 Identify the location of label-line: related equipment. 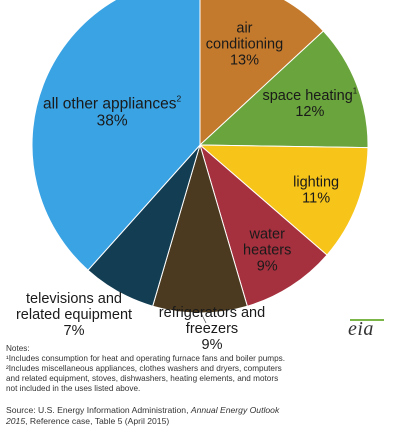
(74, 315).